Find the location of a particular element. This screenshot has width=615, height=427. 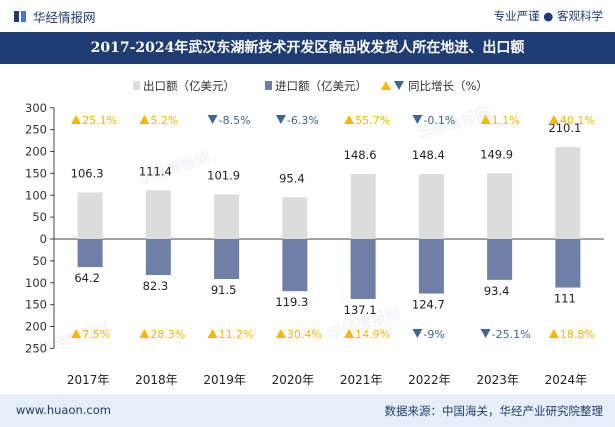

tagline: 专业严谨 ● 客观科学 is located at coordinates (548, 16).